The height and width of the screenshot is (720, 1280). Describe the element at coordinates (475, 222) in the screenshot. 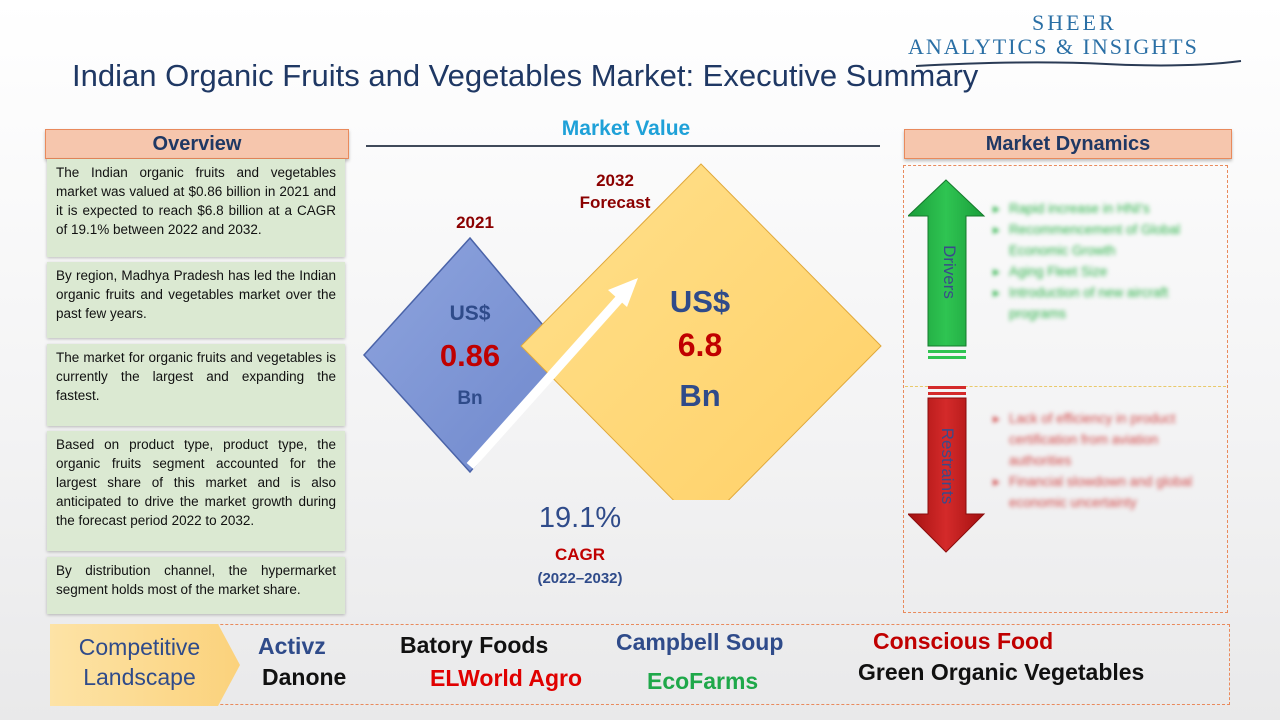

I see `year-2021-label: 2021` at that location.